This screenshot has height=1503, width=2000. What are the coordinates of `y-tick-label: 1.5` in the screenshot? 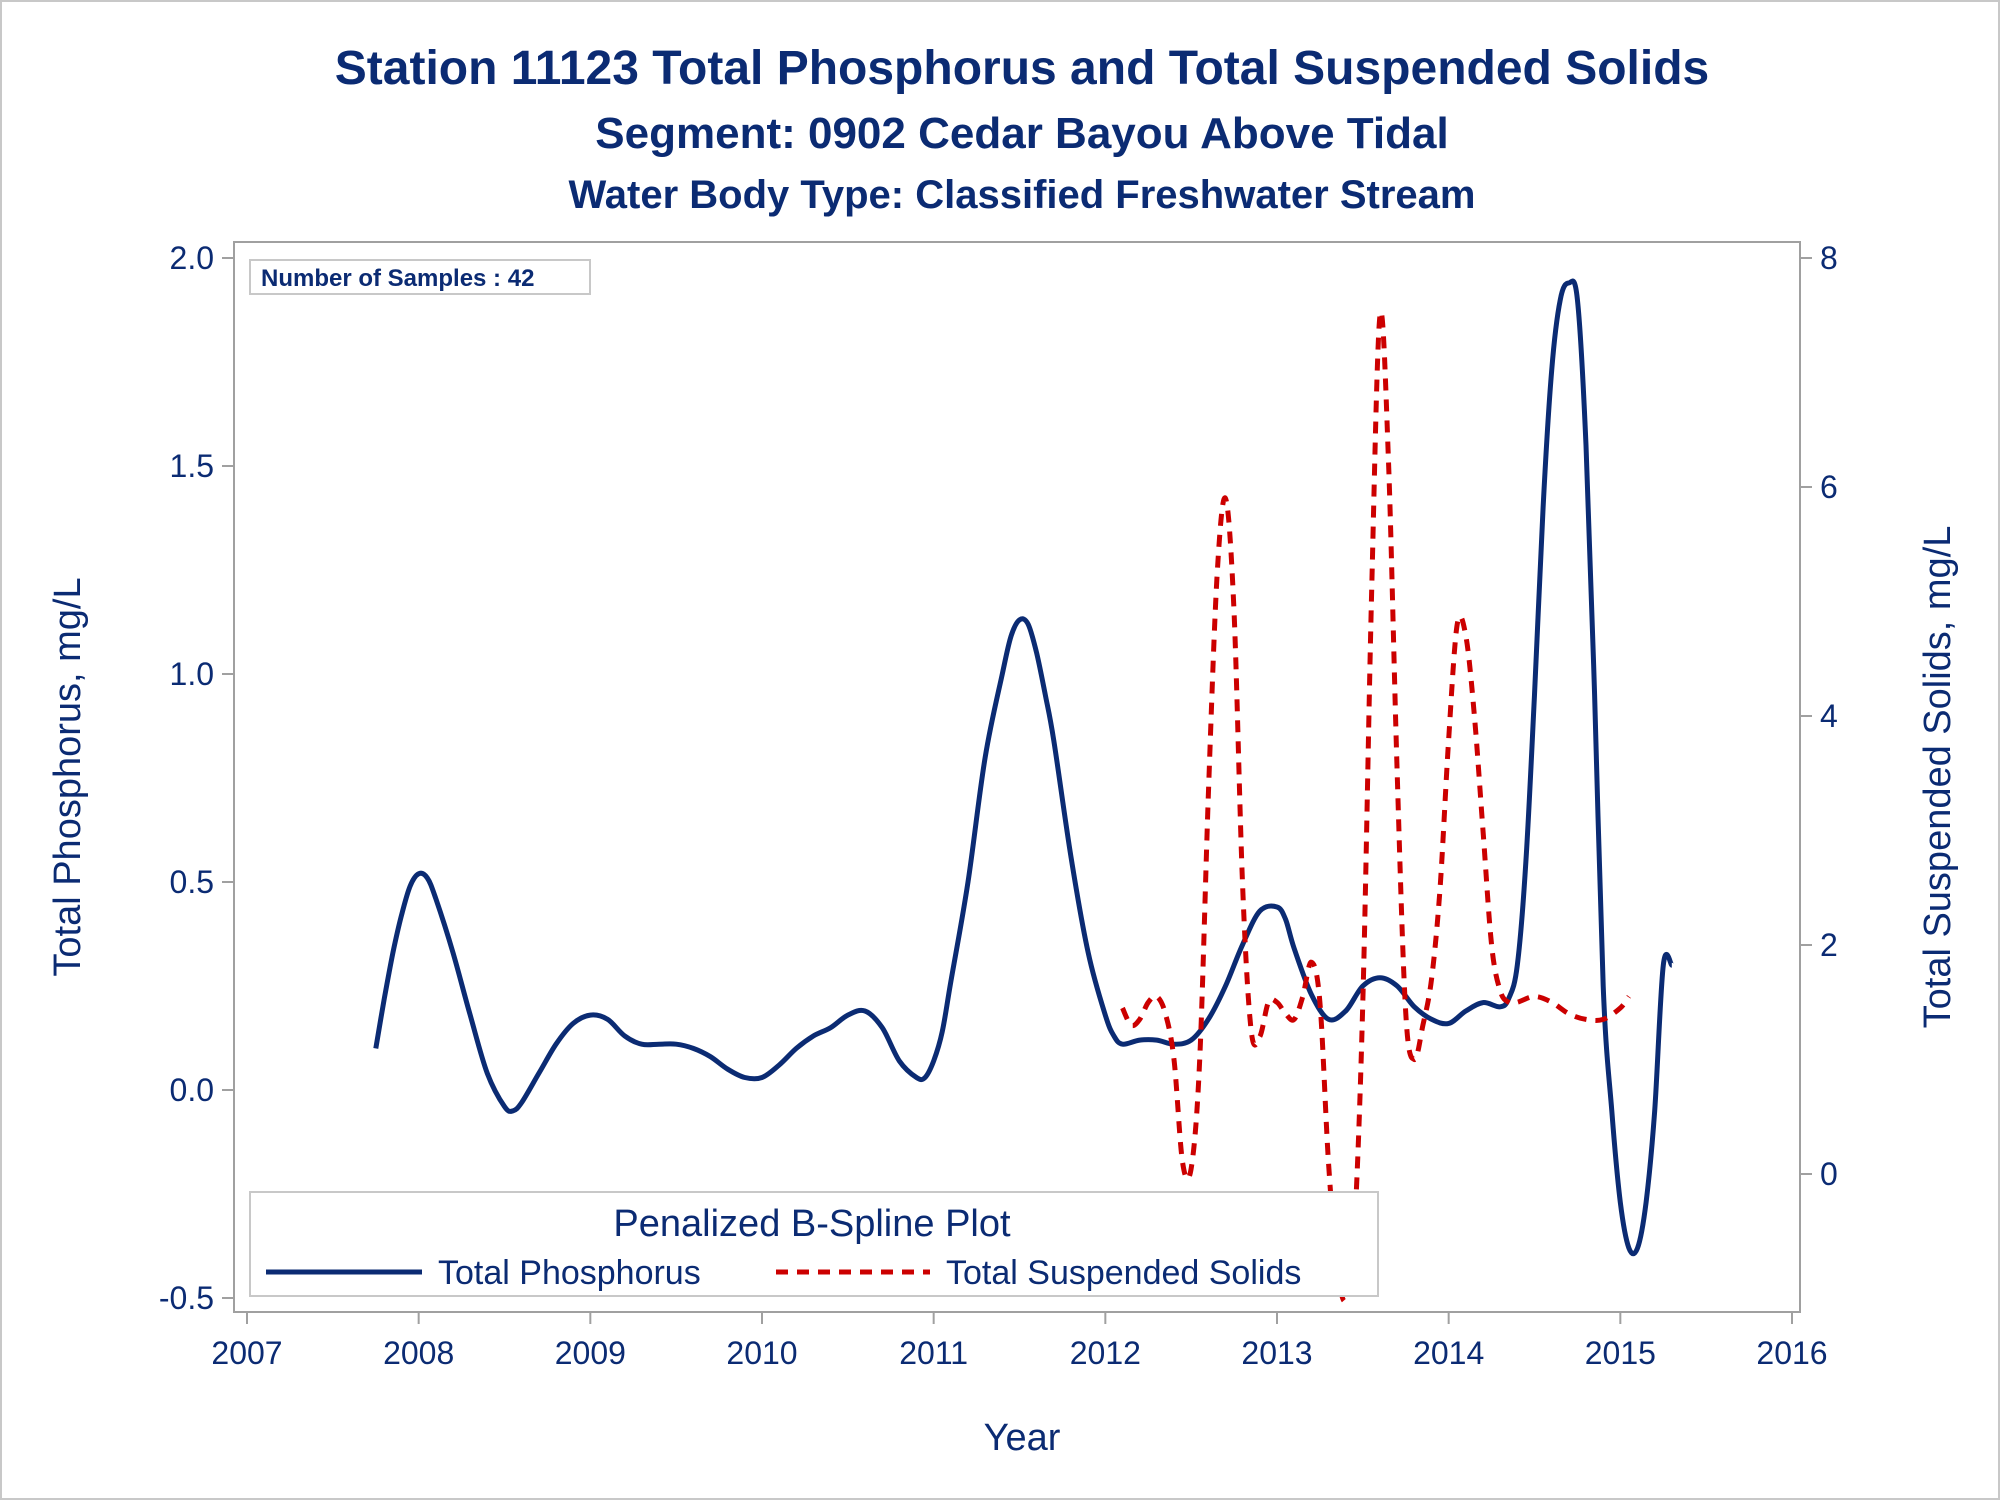 It's located at (192, 466).